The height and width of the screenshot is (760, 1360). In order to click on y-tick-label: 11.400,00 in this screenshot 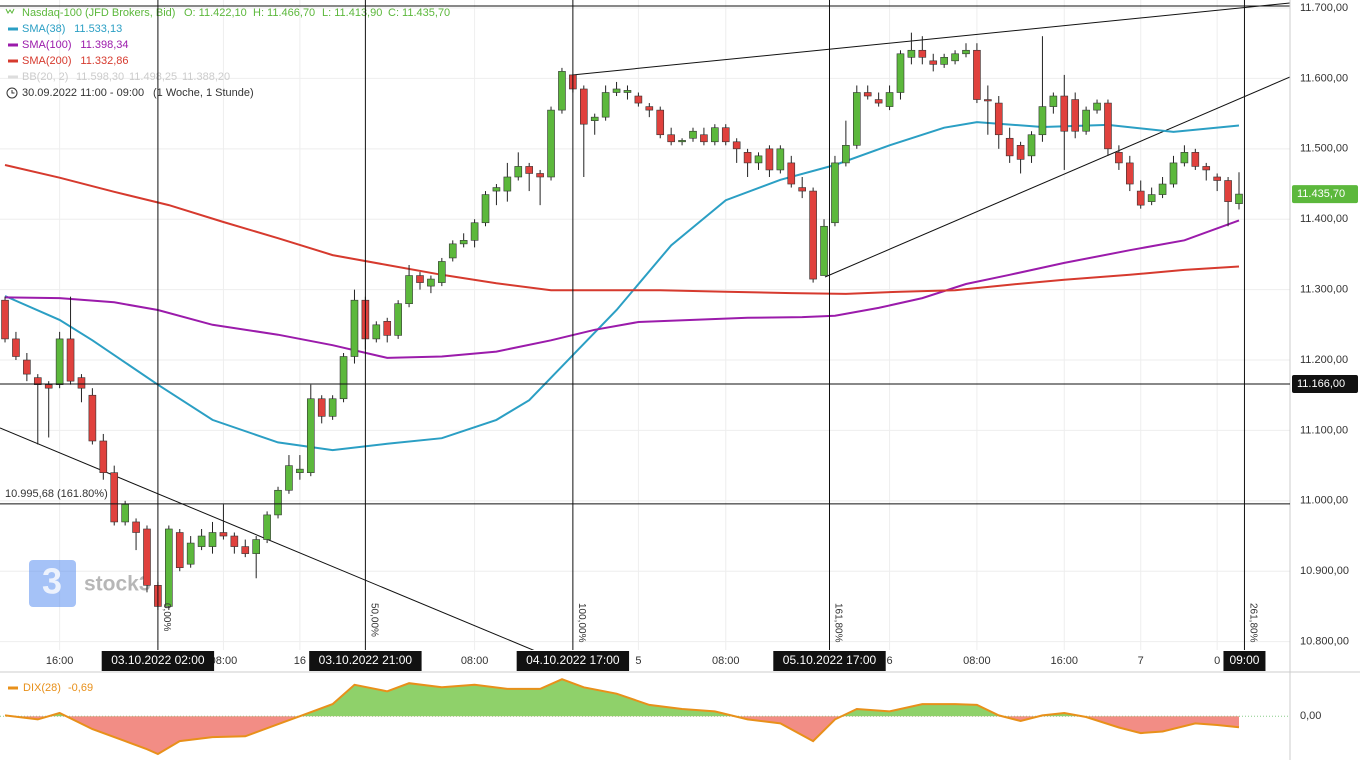, I will do `click(1324, 219)`.